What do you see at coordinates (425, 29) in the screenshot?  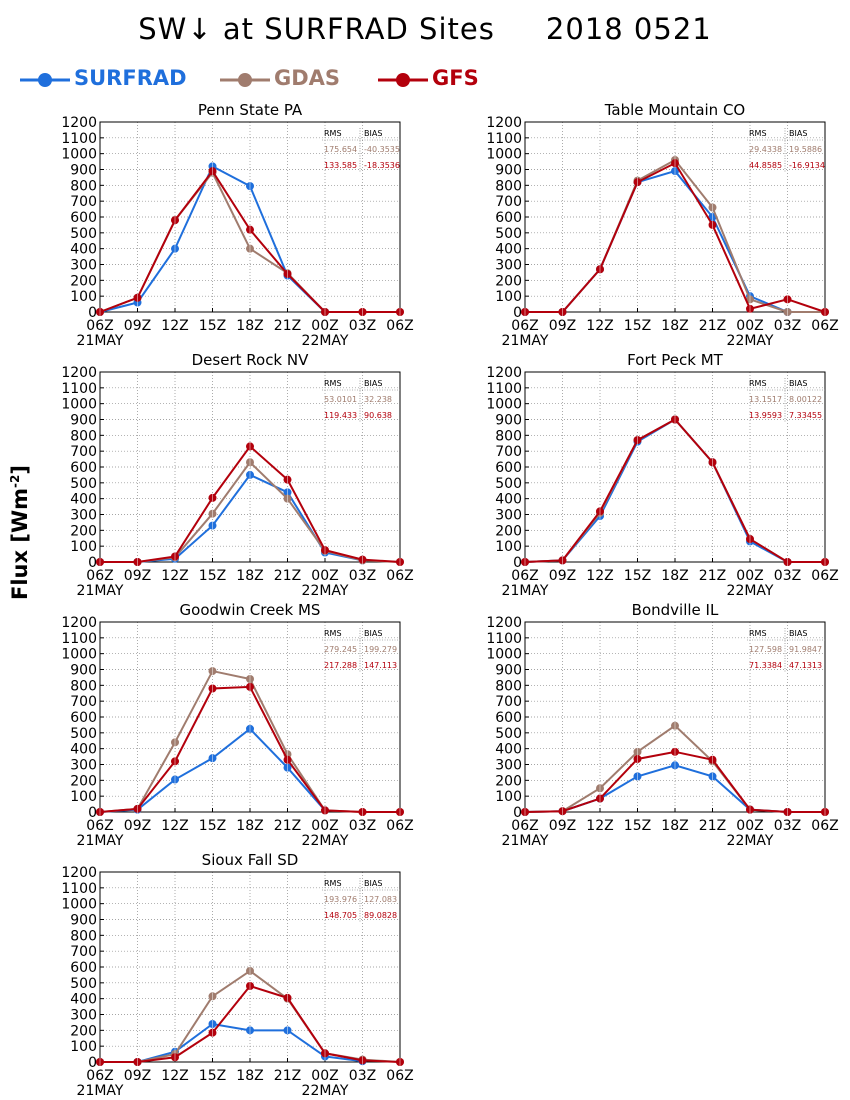 I see `page-title: SW↓ at SURFRAD Sites 2018 0521` at bounding box center [425, 29].